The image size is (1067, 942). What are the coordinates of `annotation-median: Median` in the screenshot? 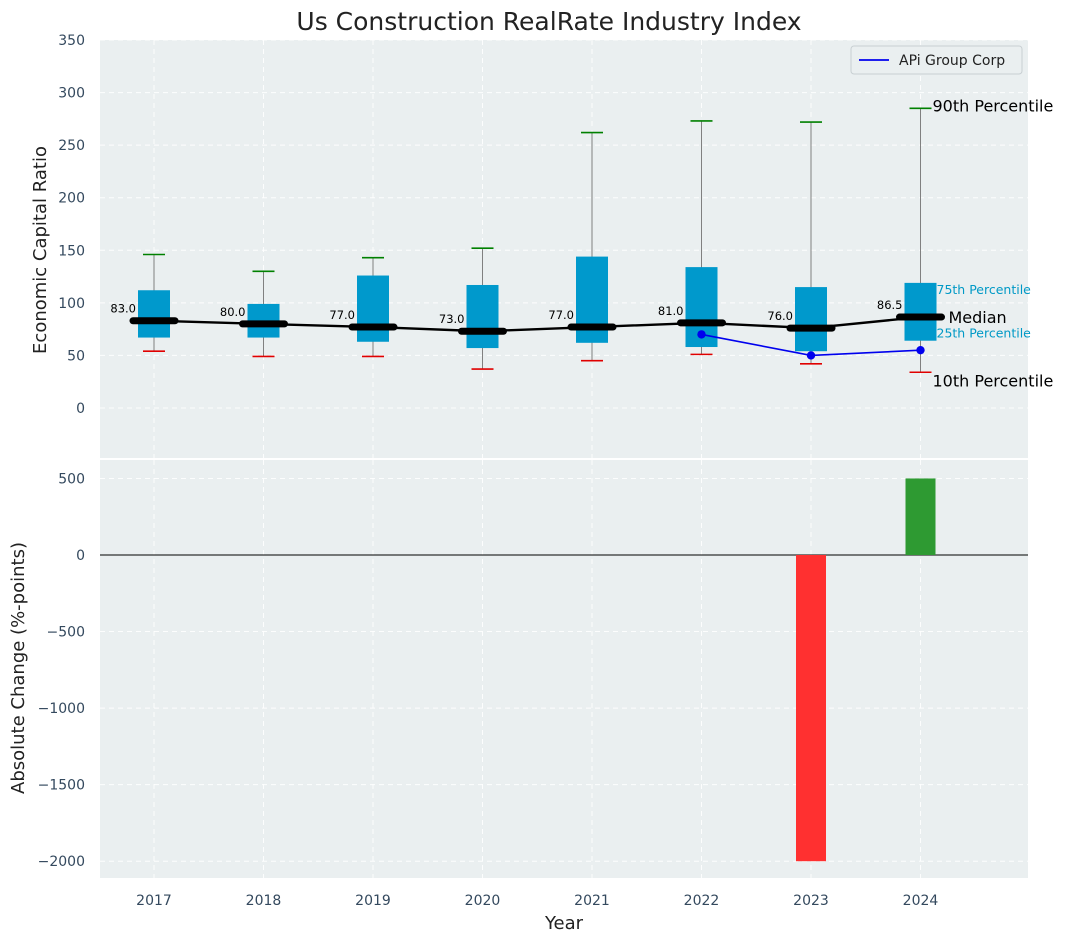 It's located at (978, 317).